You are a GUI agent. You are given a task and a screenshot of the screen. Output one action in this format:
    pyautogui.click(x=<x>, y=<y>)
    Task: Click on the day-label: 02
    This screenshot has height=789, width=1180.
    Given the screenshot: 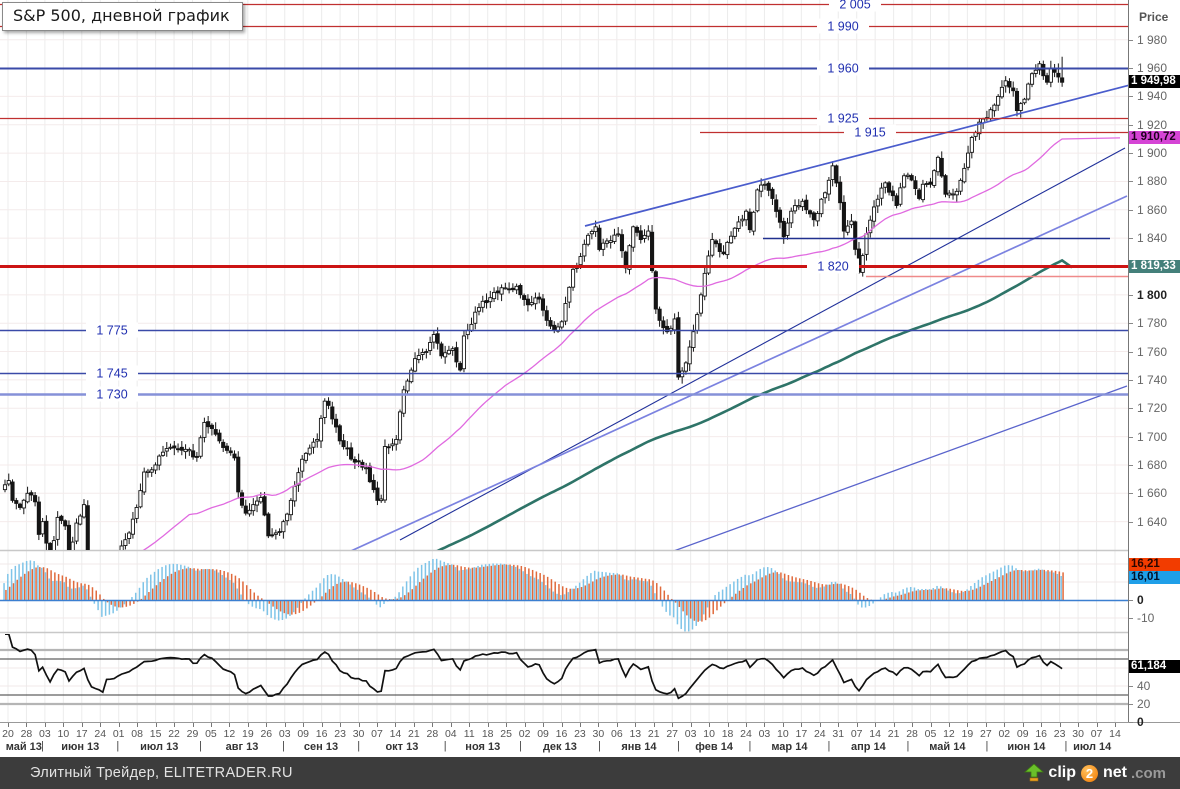 What is the action you would take?
    pyautogui.click(x=1004, y=734)
    